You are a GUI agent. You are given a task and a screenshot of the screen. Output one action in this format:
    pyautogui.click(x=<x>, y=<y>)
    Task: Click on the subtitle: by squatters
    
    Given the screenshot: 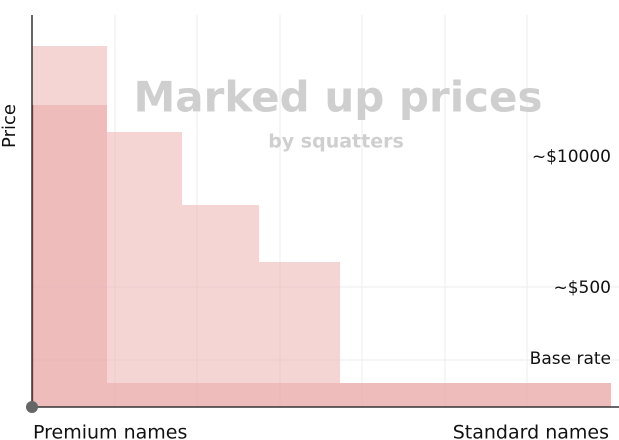 What is the action you would take?
    pyautogui.click(x=336, y=142)
    